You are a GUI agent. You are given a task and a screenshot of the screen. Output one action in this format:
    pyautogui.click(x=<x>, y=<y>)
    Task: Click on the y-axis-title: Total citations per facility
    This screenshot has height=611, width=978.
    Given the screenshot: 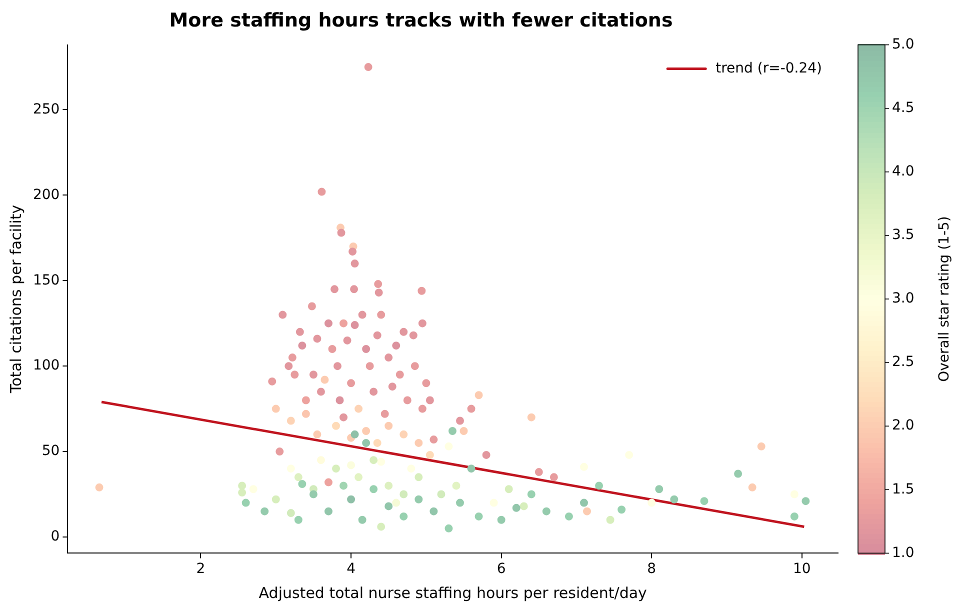 What is the action you would take?
    pyautogui.click(x=15, y=299)
    